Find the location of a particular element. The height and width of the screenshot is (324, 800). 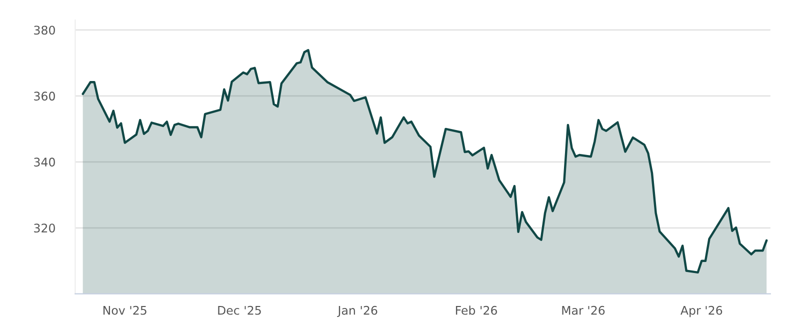

y-tick-label: 340 is located at coordinates (44, 162).